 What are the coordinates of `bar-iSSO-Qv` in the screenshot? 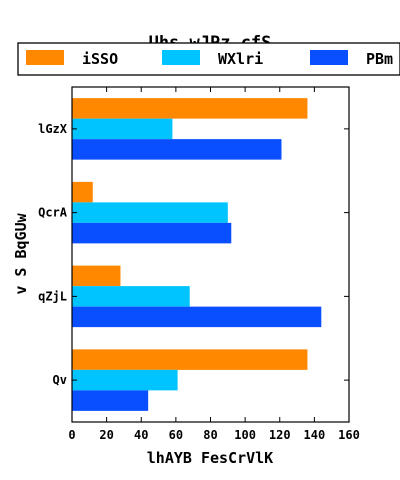 It's located at (190, 359).